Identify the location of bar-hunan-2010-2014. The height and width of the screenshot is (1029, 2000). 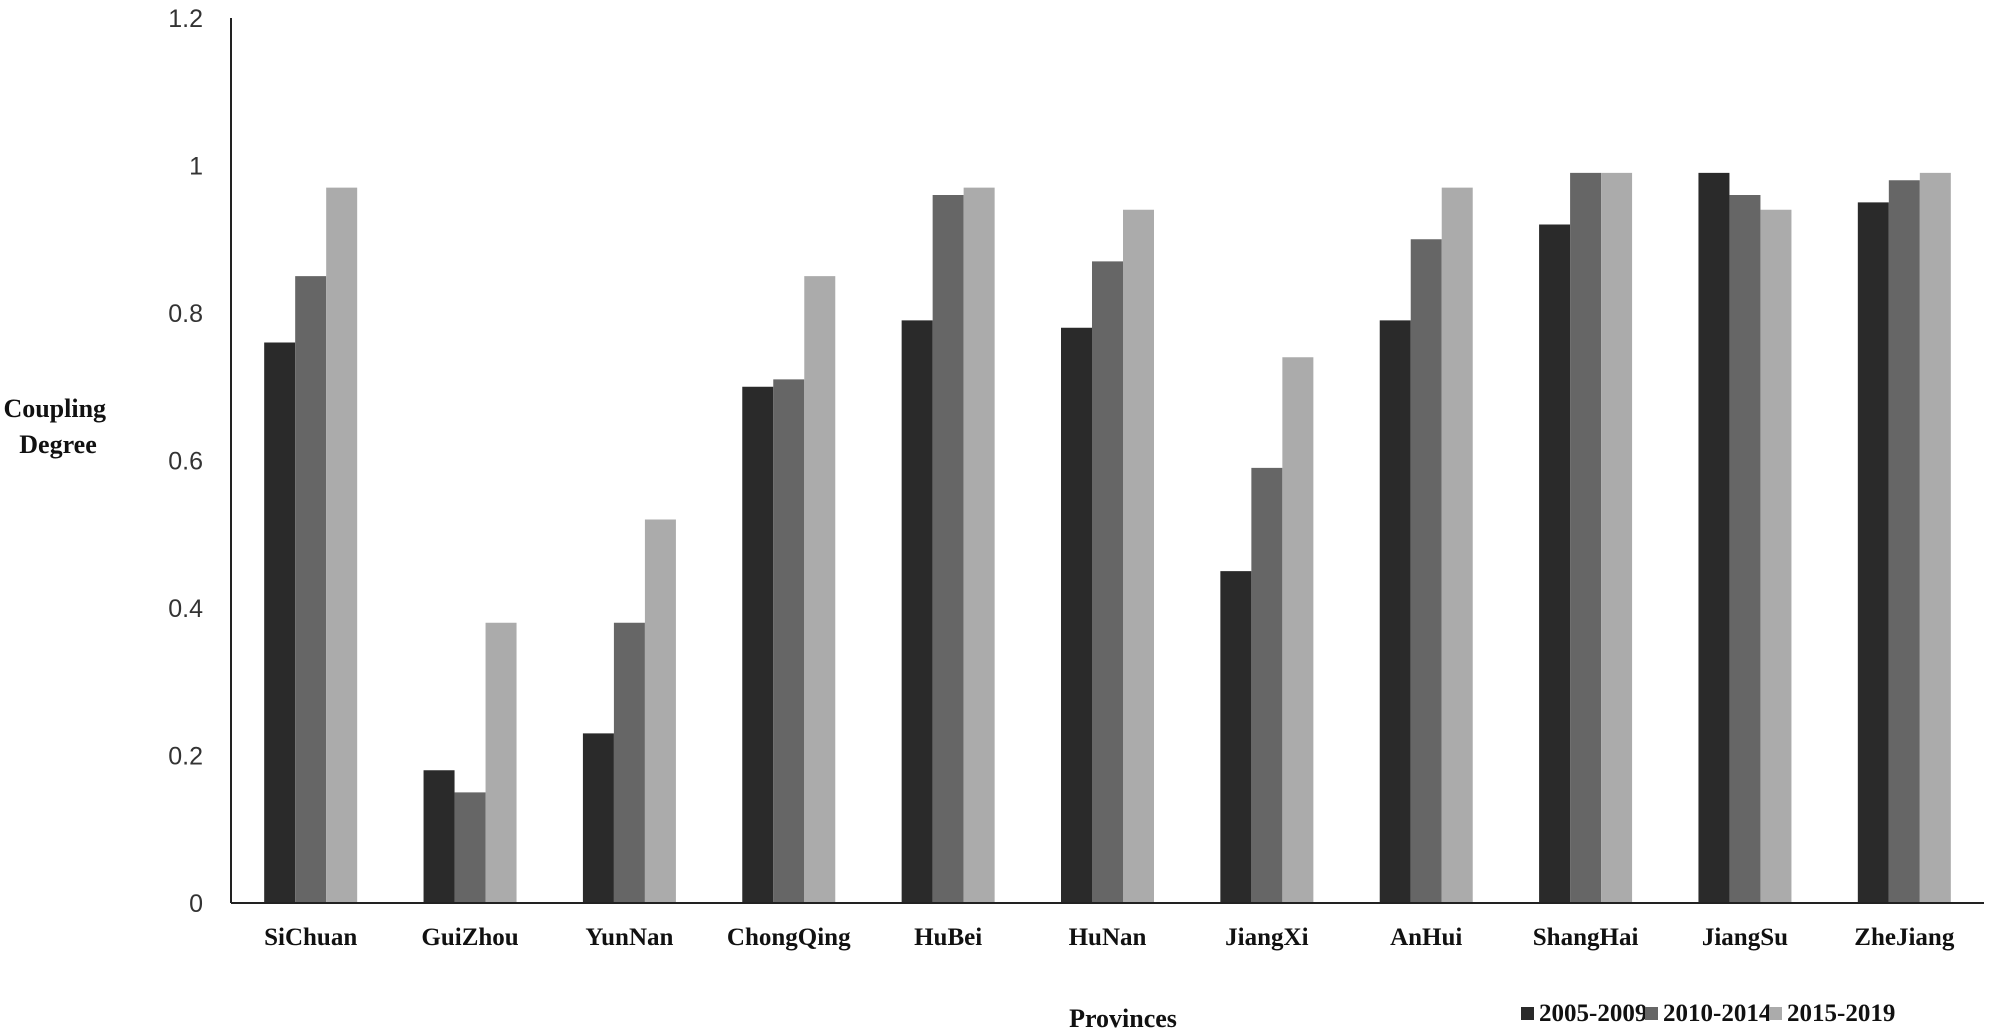
(1107, 582).